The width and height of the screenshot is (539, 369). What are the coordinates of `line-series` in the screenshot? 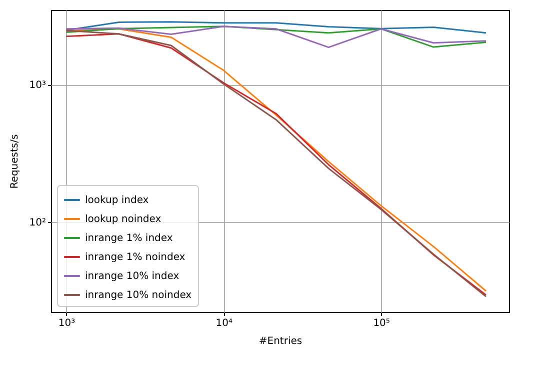 It's located at (276, 27).